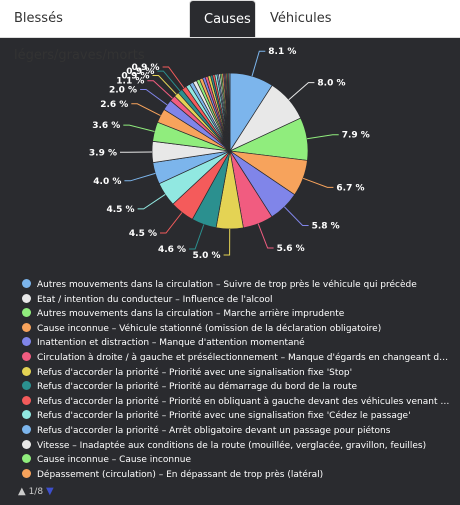 Image resolution: width=460 pixels, height=505 pixels. I want to click on pie-data-label: 3.6 %, so click(106, 126).